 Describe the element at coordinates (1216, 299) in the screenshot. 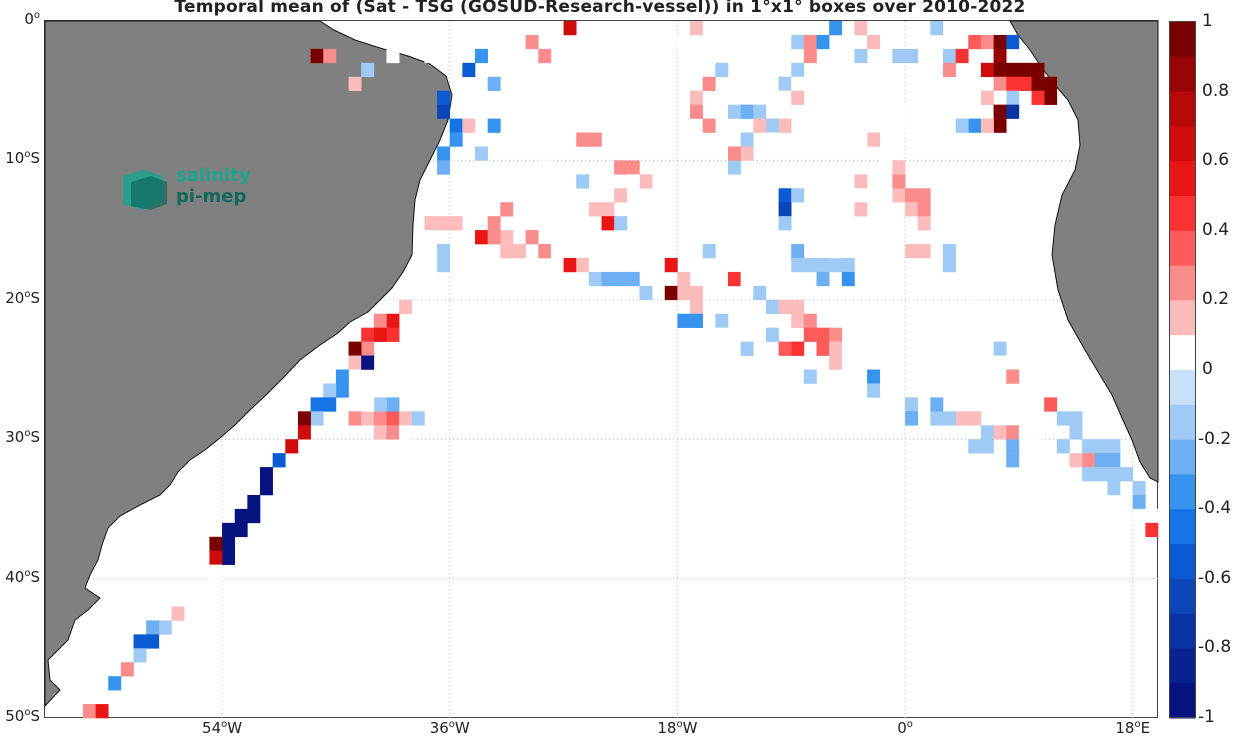

I see `colorbar-tick-label: 0.2` at that location.